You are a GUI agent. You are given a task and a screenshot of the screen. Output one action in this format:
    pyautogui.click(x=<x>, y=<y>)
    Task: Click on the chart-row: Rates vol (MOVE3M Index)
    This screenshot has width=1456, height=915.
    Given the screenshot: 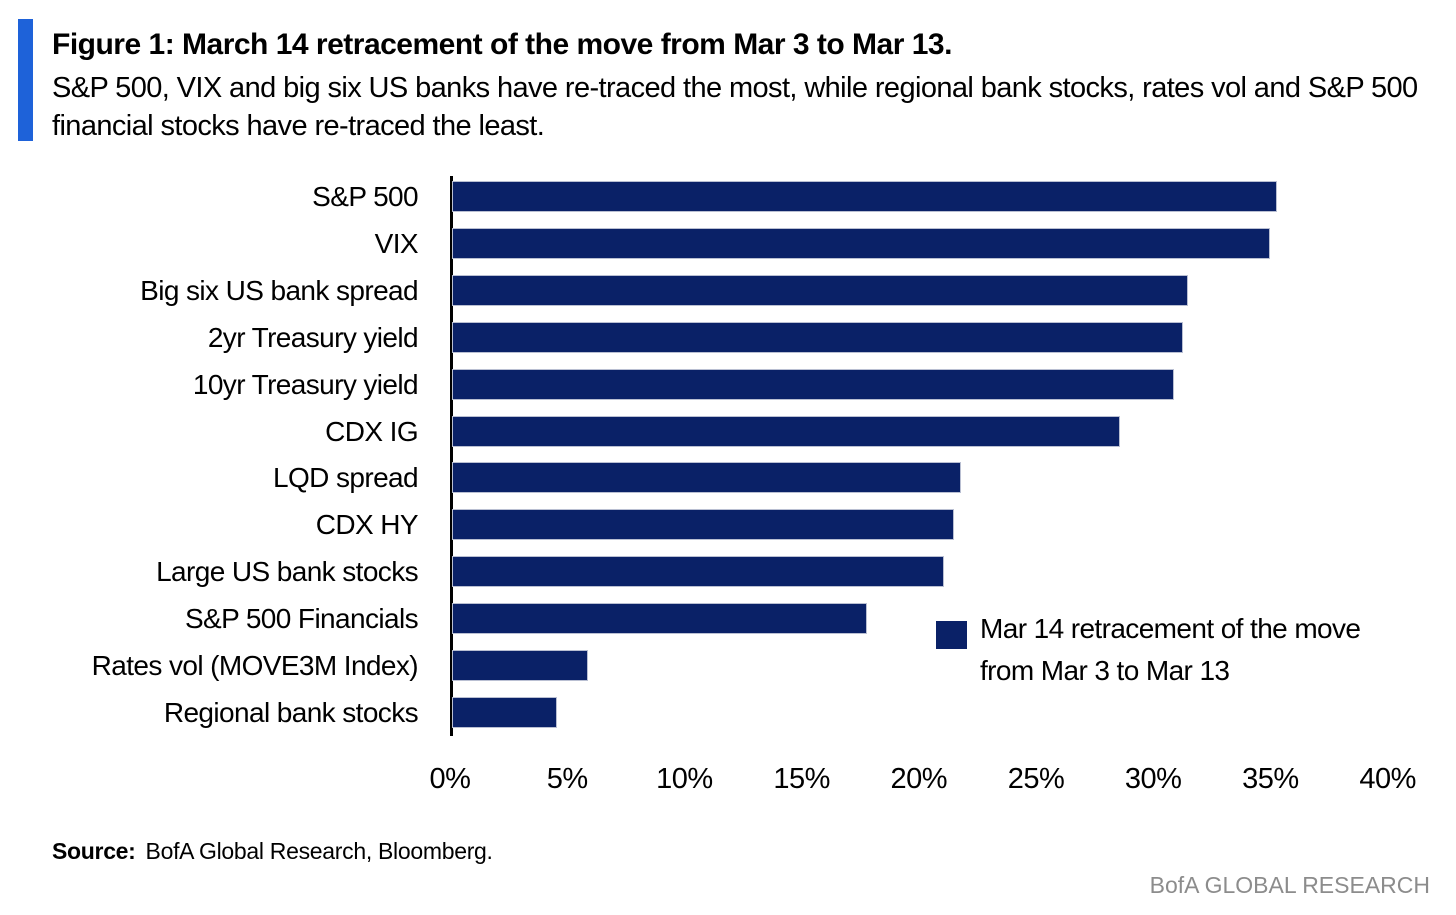 What is the action you would take?
    pyautogui.click(x=728, y=665)
    